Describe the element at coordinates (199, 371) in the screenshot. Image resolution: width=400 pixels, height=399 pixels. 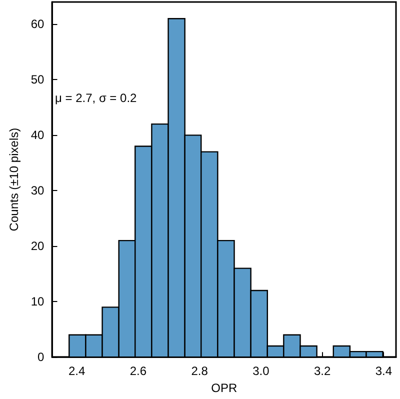
I see `x-tick-label: 2.8` at that location.